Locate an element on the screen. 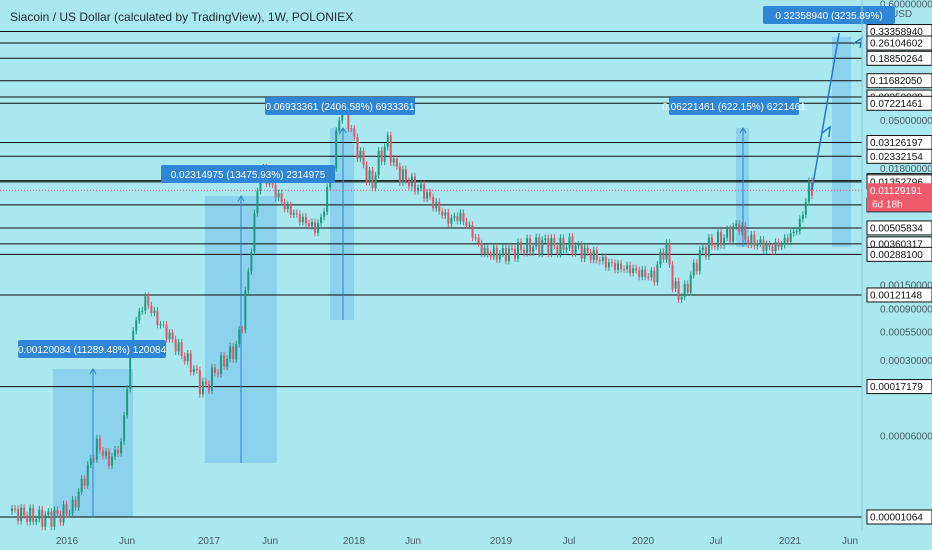 The image size is (932, 550). level-tag-label: 0.07221461 is located at coordinates (896, 104).